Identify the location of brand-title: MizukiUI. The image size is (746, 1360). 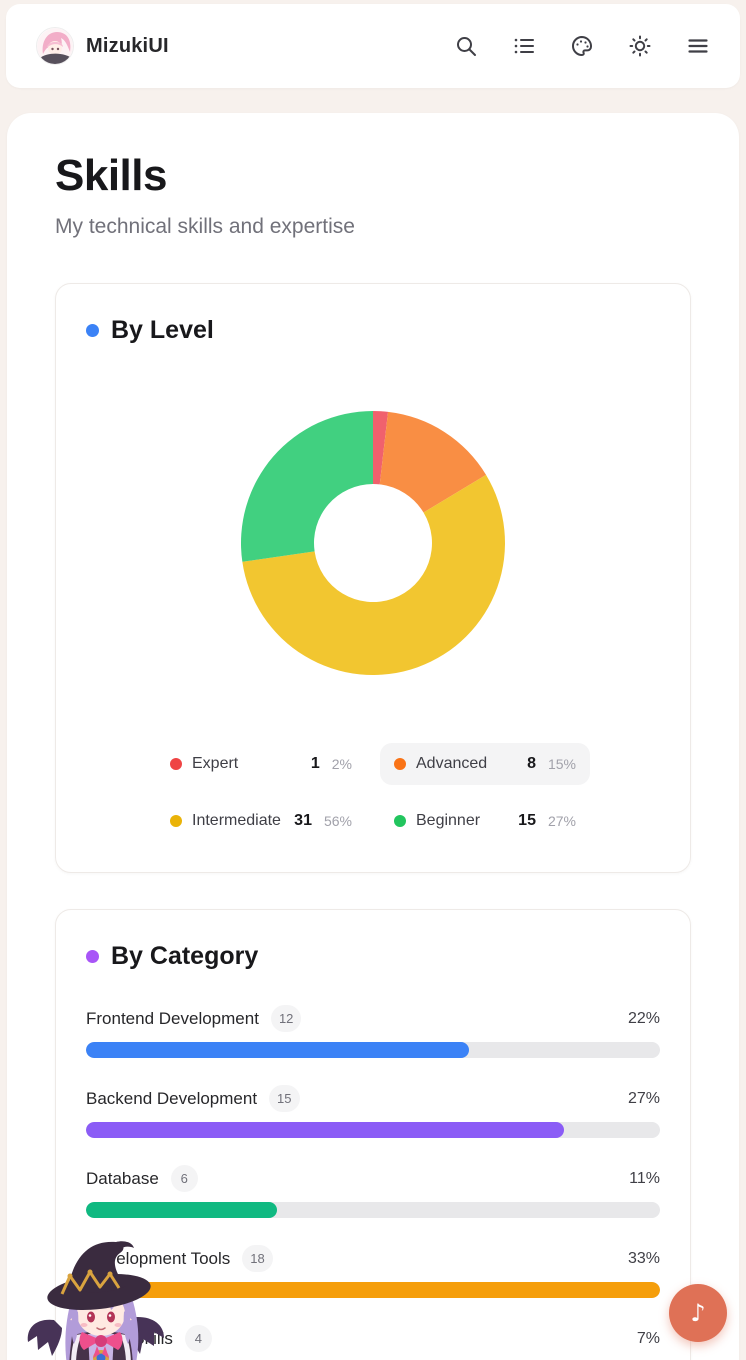
(127, 45).